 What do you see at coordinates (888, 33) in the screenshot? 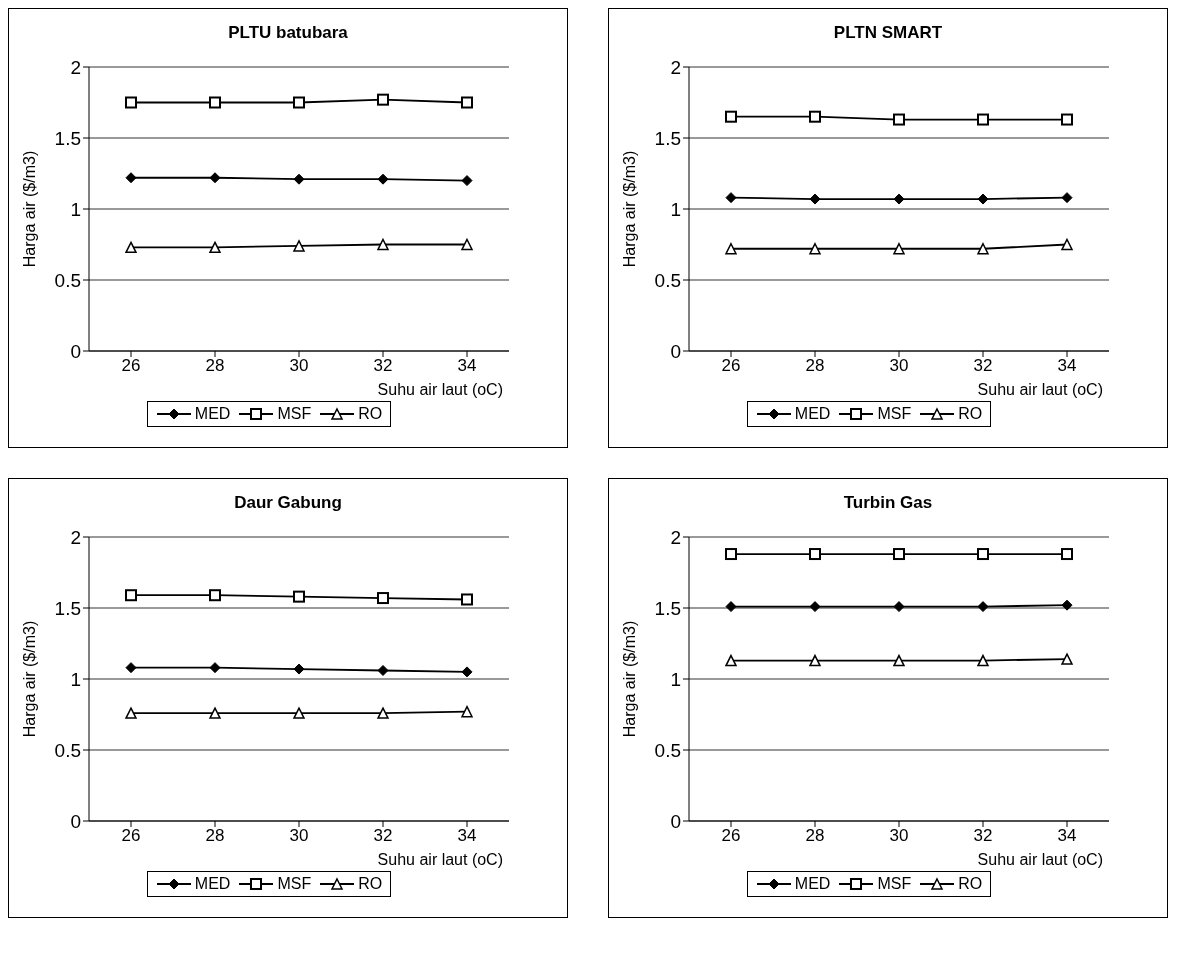
I see `chart-title: PLTN SMART` at bounding box center [888, 33].